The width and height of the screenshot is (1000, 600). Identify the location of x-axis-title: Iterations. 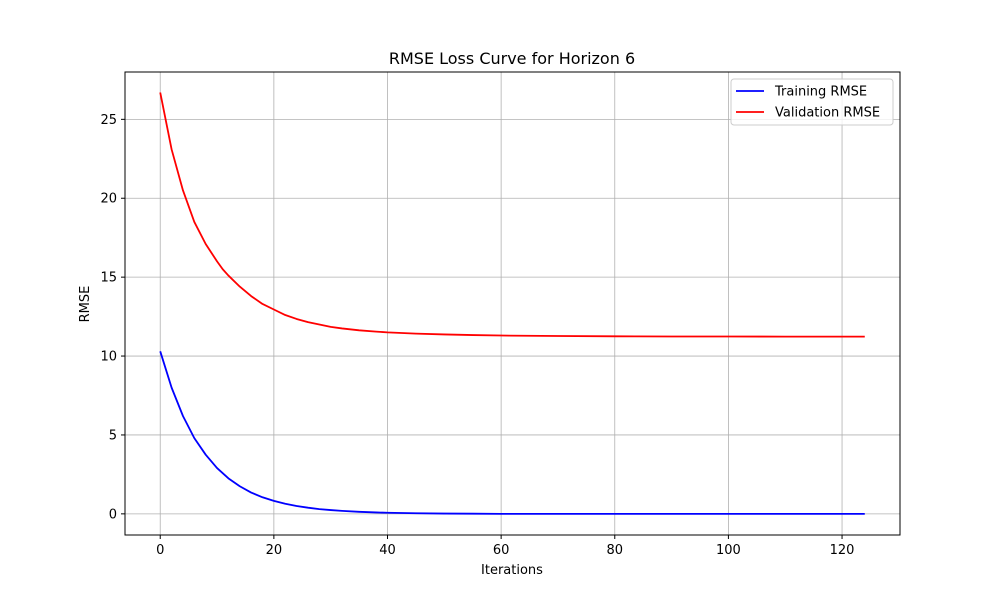
(512, 570).